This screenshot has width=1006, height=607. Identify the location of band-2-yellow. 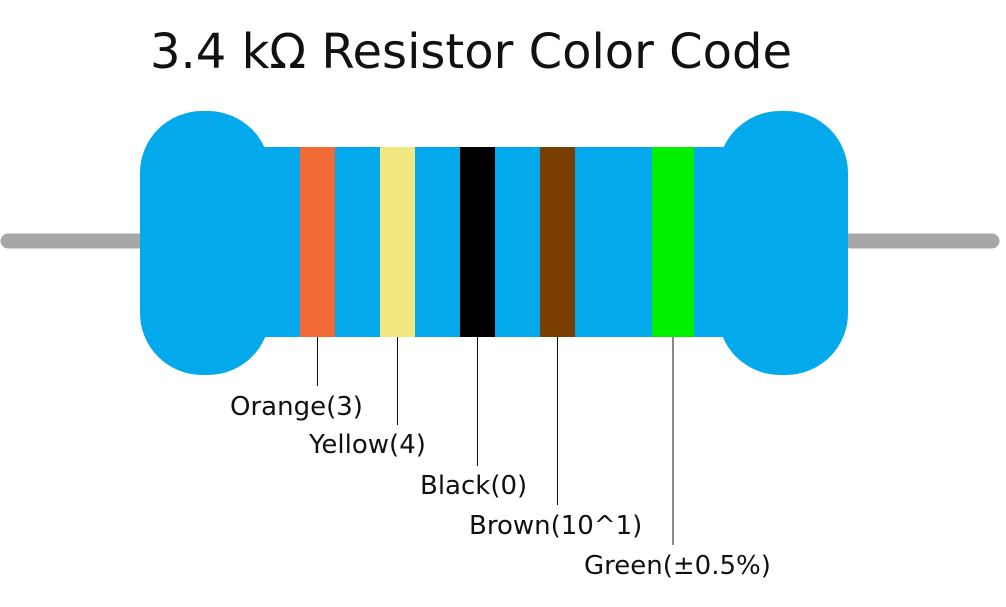
(397, 242).